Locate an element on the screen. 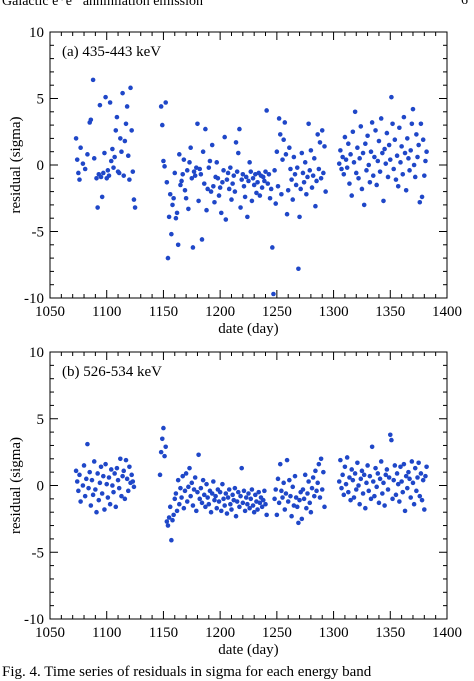  y-axis-label: residual (sigma) is located at coordinates (16, 485).